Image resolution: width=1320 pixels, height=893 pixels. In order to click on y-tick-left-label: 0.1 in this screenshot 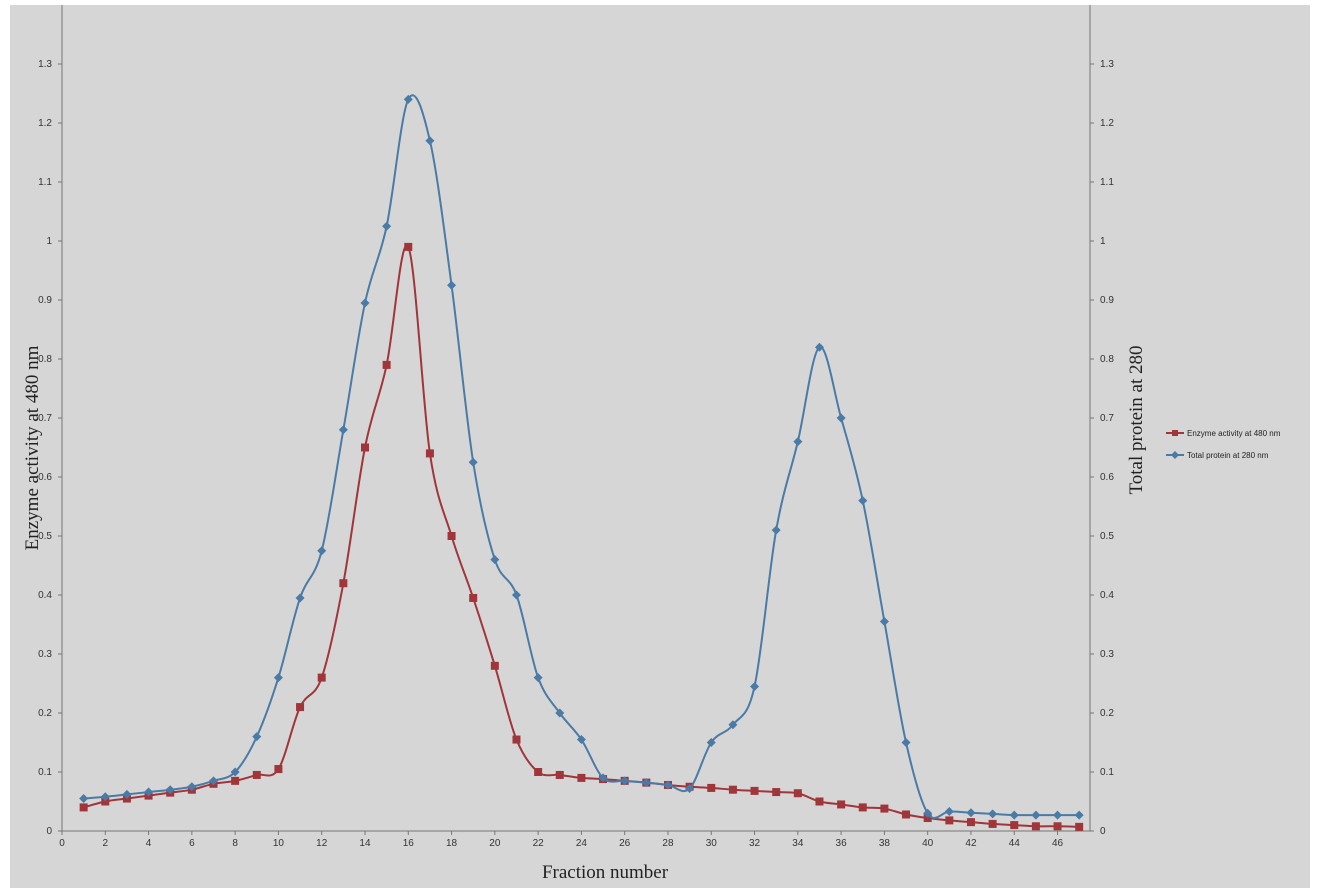, I will do `click(45, 772)`.